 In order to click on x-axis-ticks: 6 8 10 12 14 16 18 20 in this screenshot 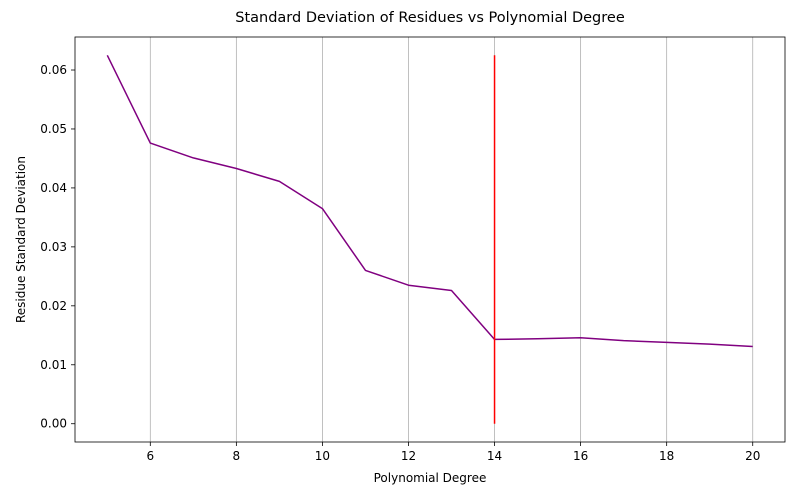, I will do `click(453, 452)`.